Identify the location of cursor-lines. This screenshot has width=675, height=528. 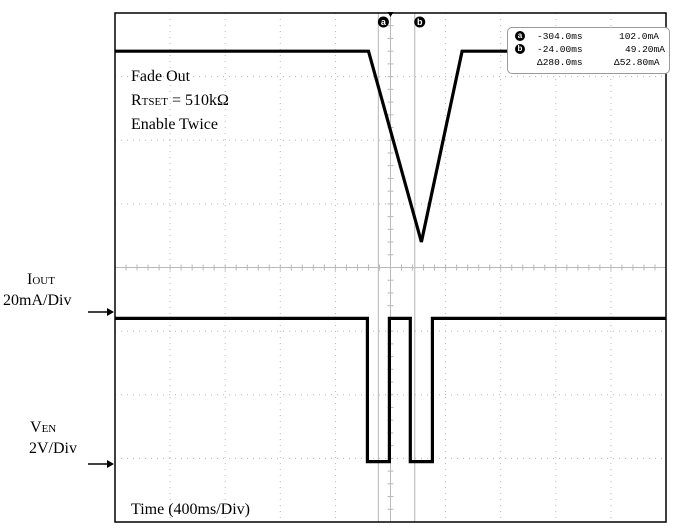
(396, 267).